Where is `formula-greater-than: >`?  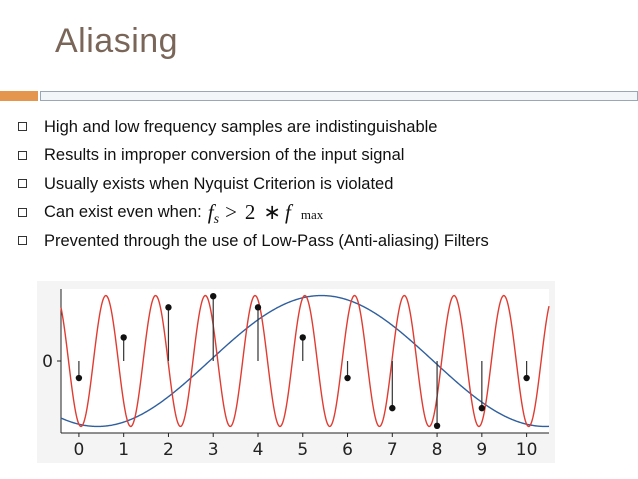
formula-greater-than: > is located at coordinates (231, 212).